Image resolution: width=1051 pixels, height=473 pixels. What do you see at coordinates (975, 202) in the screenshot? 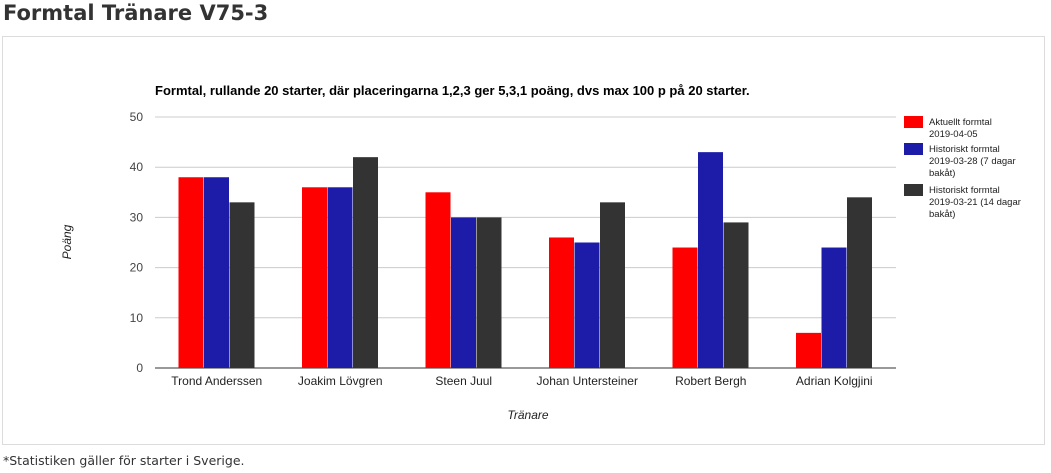
I see `legend-label: 2019-03-21 (14 dagar` at bounding box center [975, 202].